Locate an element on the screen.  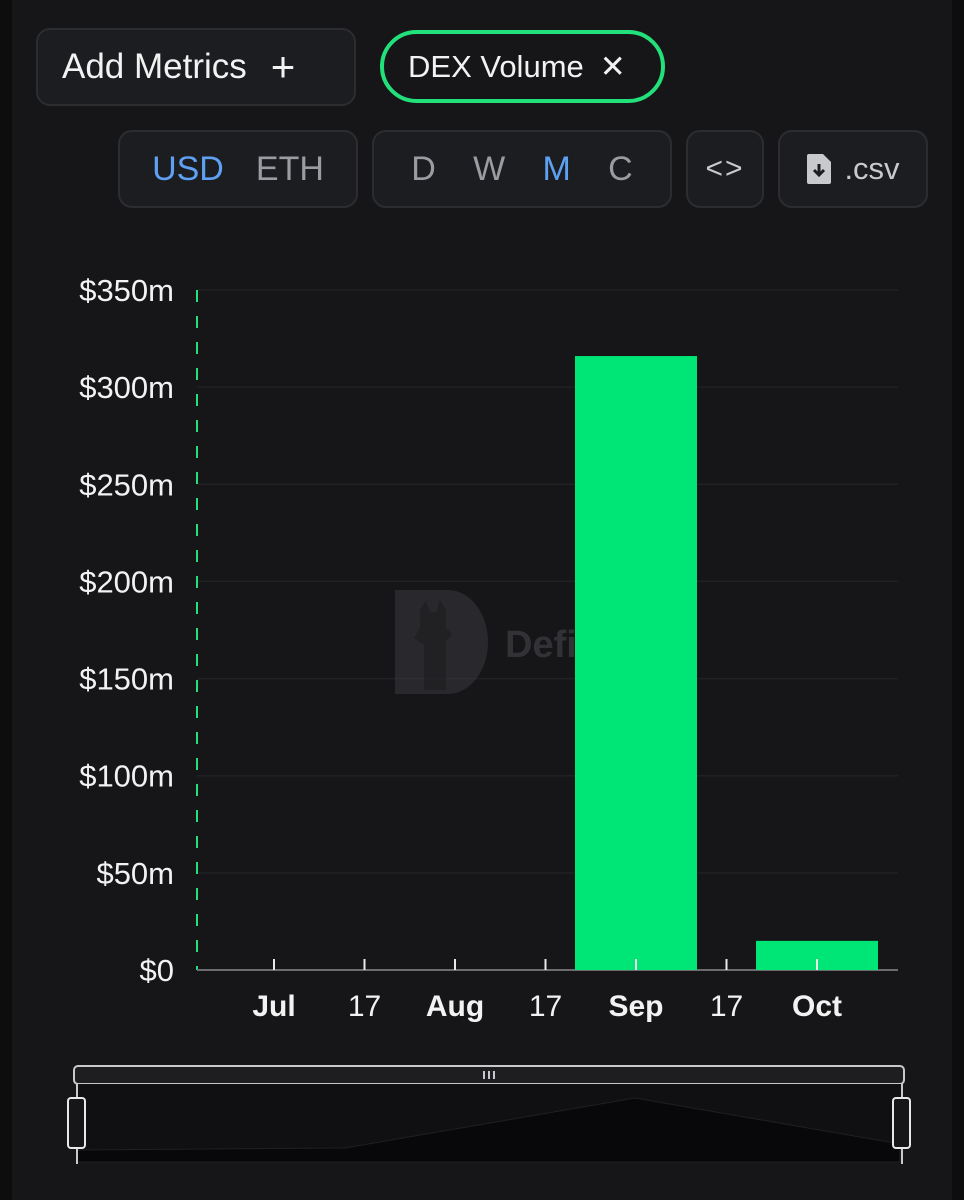
x-tick-label: Oct is located at coordinates (817, 1006).